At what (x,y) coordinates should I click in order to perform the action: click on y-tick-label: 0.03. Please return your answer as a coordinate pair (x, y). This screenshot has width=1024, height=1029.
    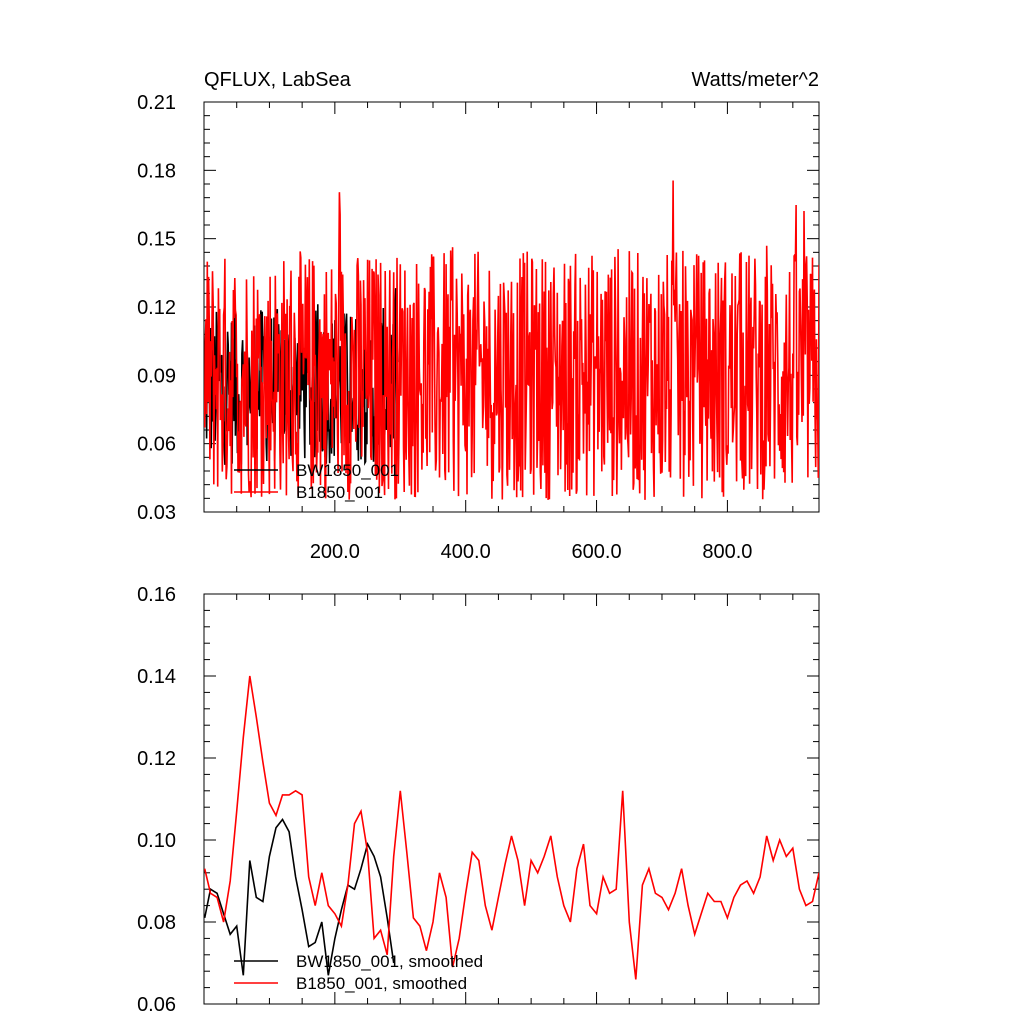
    Looking at the image, I should click on (156, 513).